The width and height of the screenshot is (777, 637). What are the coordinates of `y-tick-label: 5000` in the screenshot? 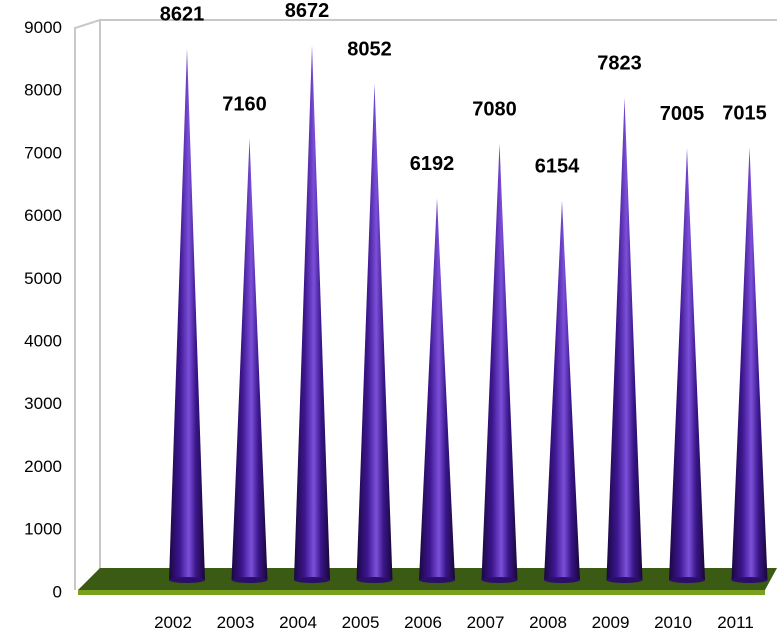 It's located at (43, 278).